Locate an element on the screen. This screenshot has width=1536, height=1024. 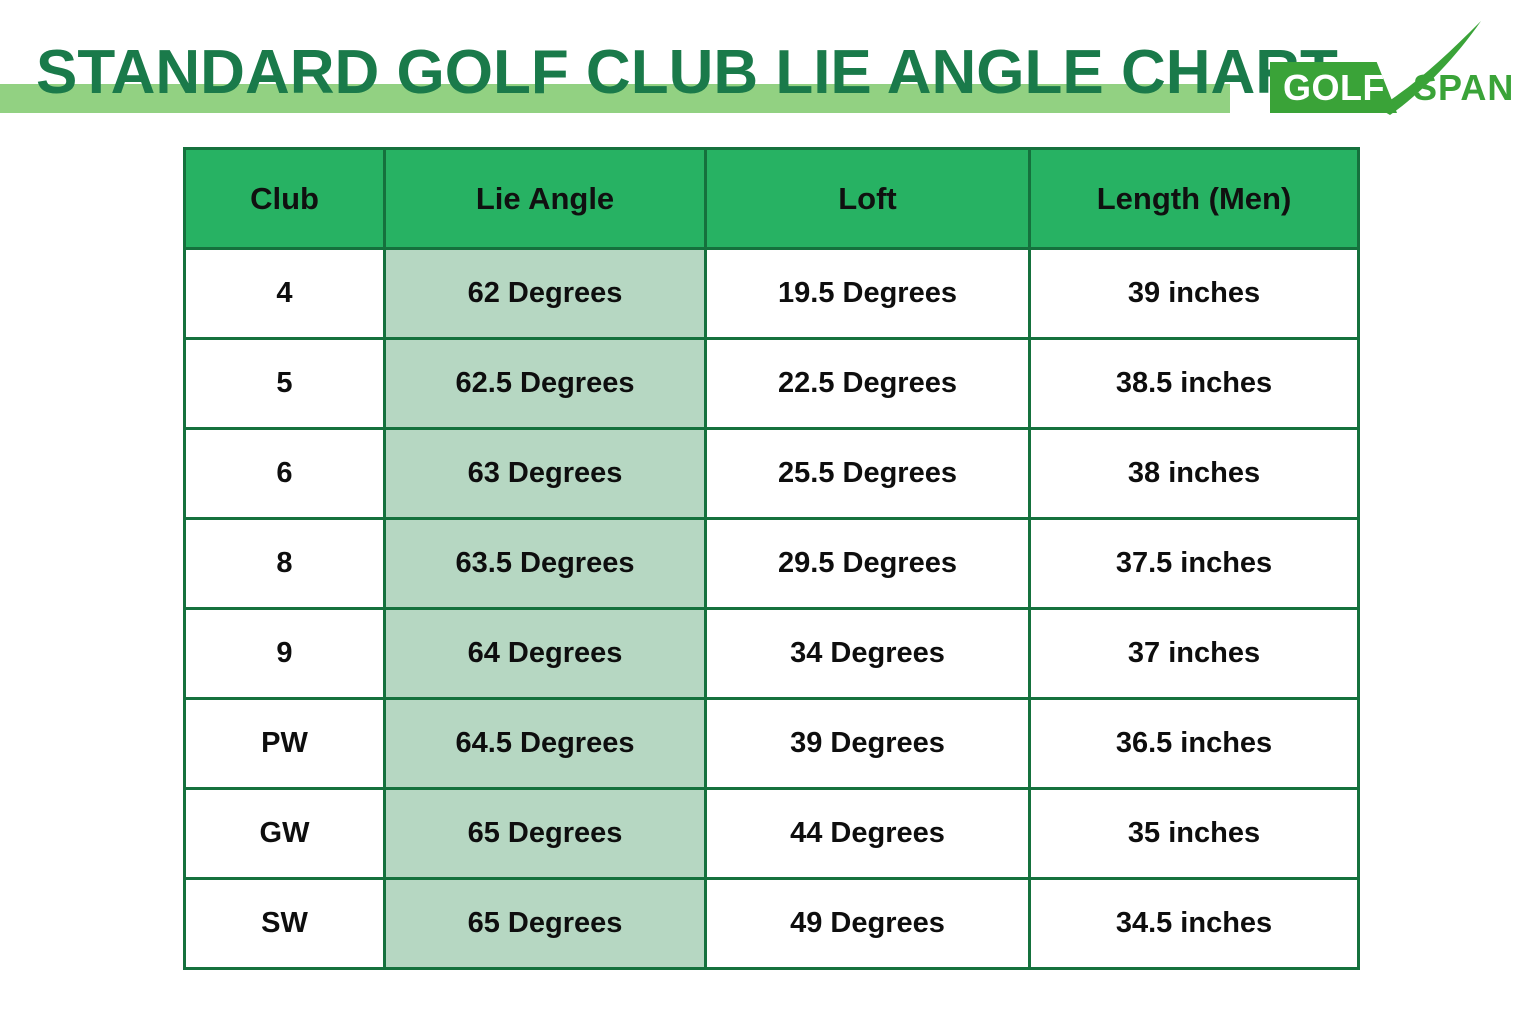
column-header-length: Length (Men) is located at coordinates (1194, 198).